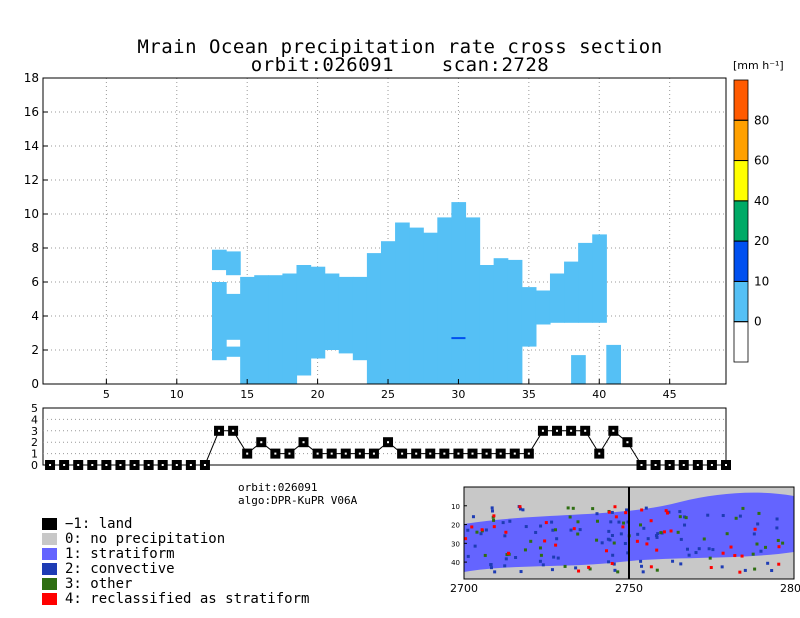 The height and width of the screenshot is (618, 800). I want to click on profile-y-tick-label: 2, so click(34, 442).